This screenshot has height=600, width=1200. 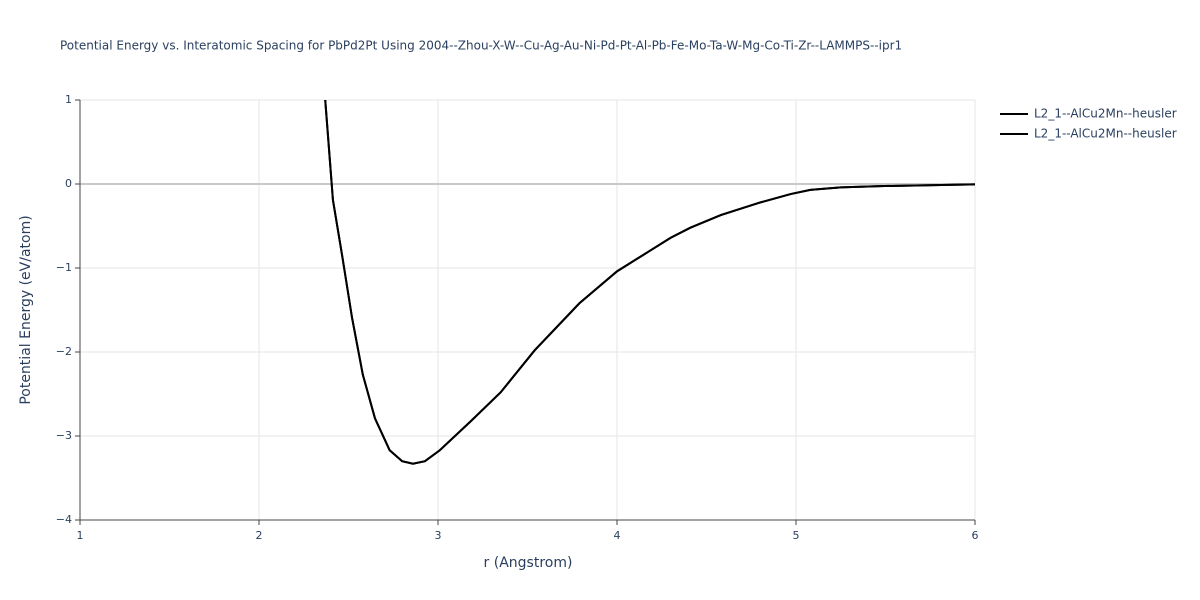 What do you see at coordinates (528, 563) in the screenshot?
I see `x-axis-label: r (Angstrom)` at bounding box center [528, 563].